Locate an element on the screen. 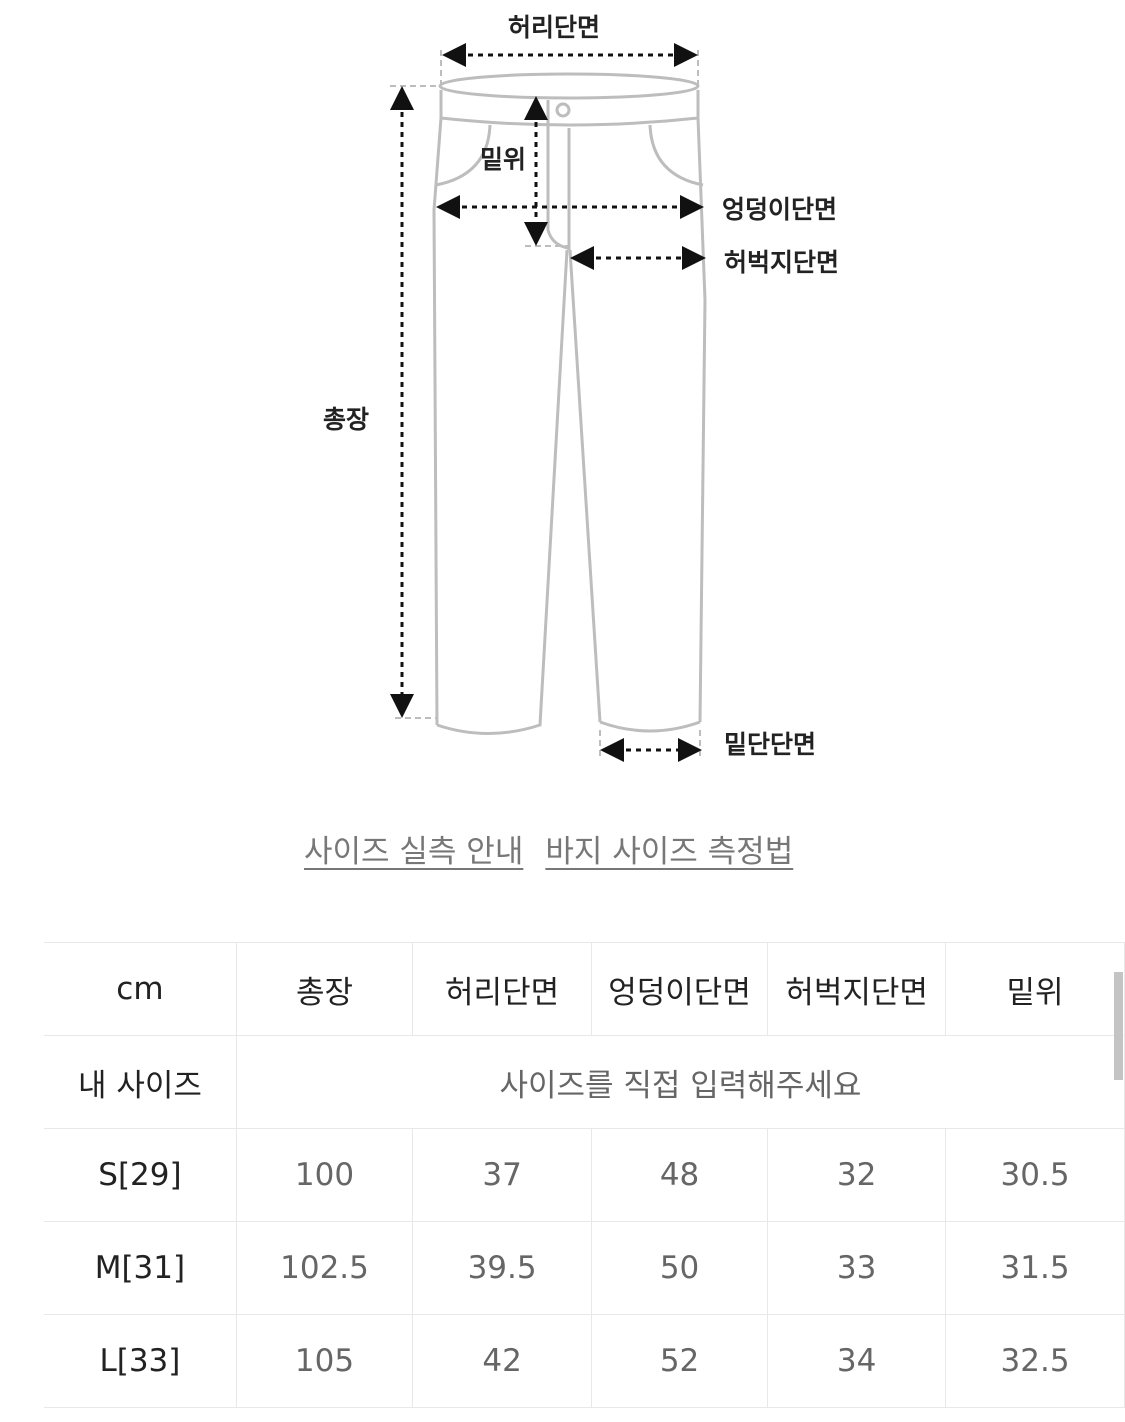 The image size is (1125, 1422). table-row: L[33] 105 42 52 34 32.5 is located at coordinates (584, 1361).